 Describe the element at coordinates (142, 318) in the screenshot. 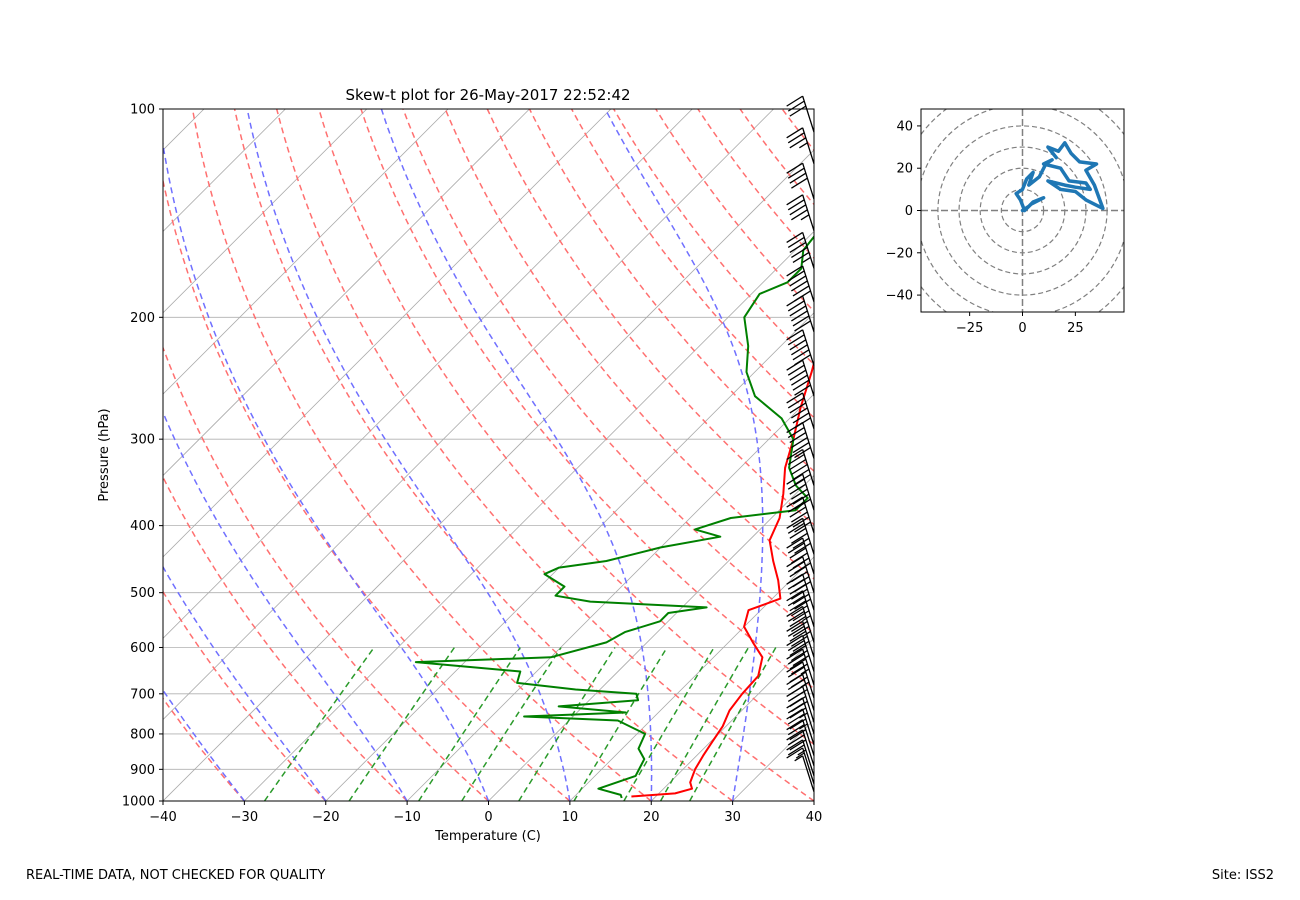

I see `y-tick-label: 200` at that location.